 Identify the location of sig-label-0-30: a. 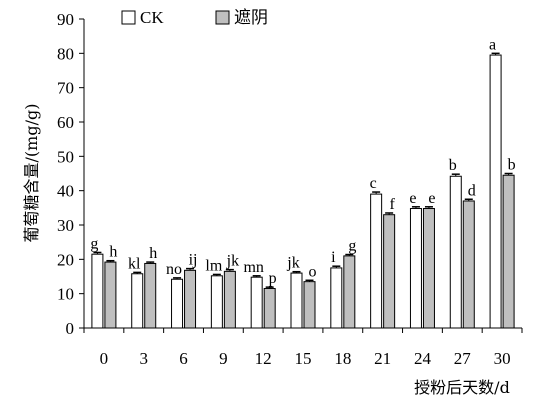
(492, 44).